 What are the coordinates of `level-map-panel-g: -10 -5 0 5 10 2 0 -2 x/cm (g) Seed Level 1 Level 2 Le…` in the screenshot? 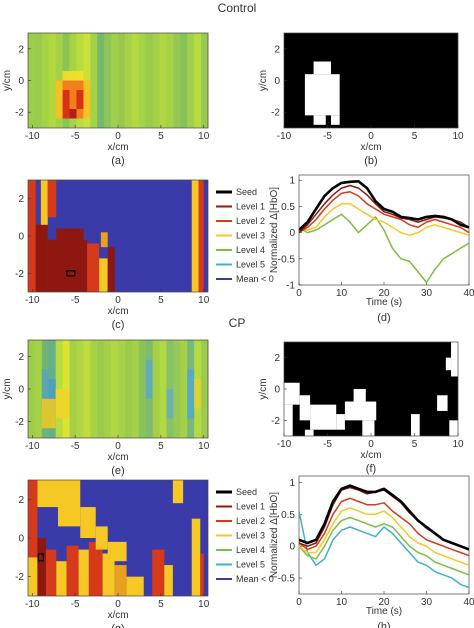 It's located at (144, 553).